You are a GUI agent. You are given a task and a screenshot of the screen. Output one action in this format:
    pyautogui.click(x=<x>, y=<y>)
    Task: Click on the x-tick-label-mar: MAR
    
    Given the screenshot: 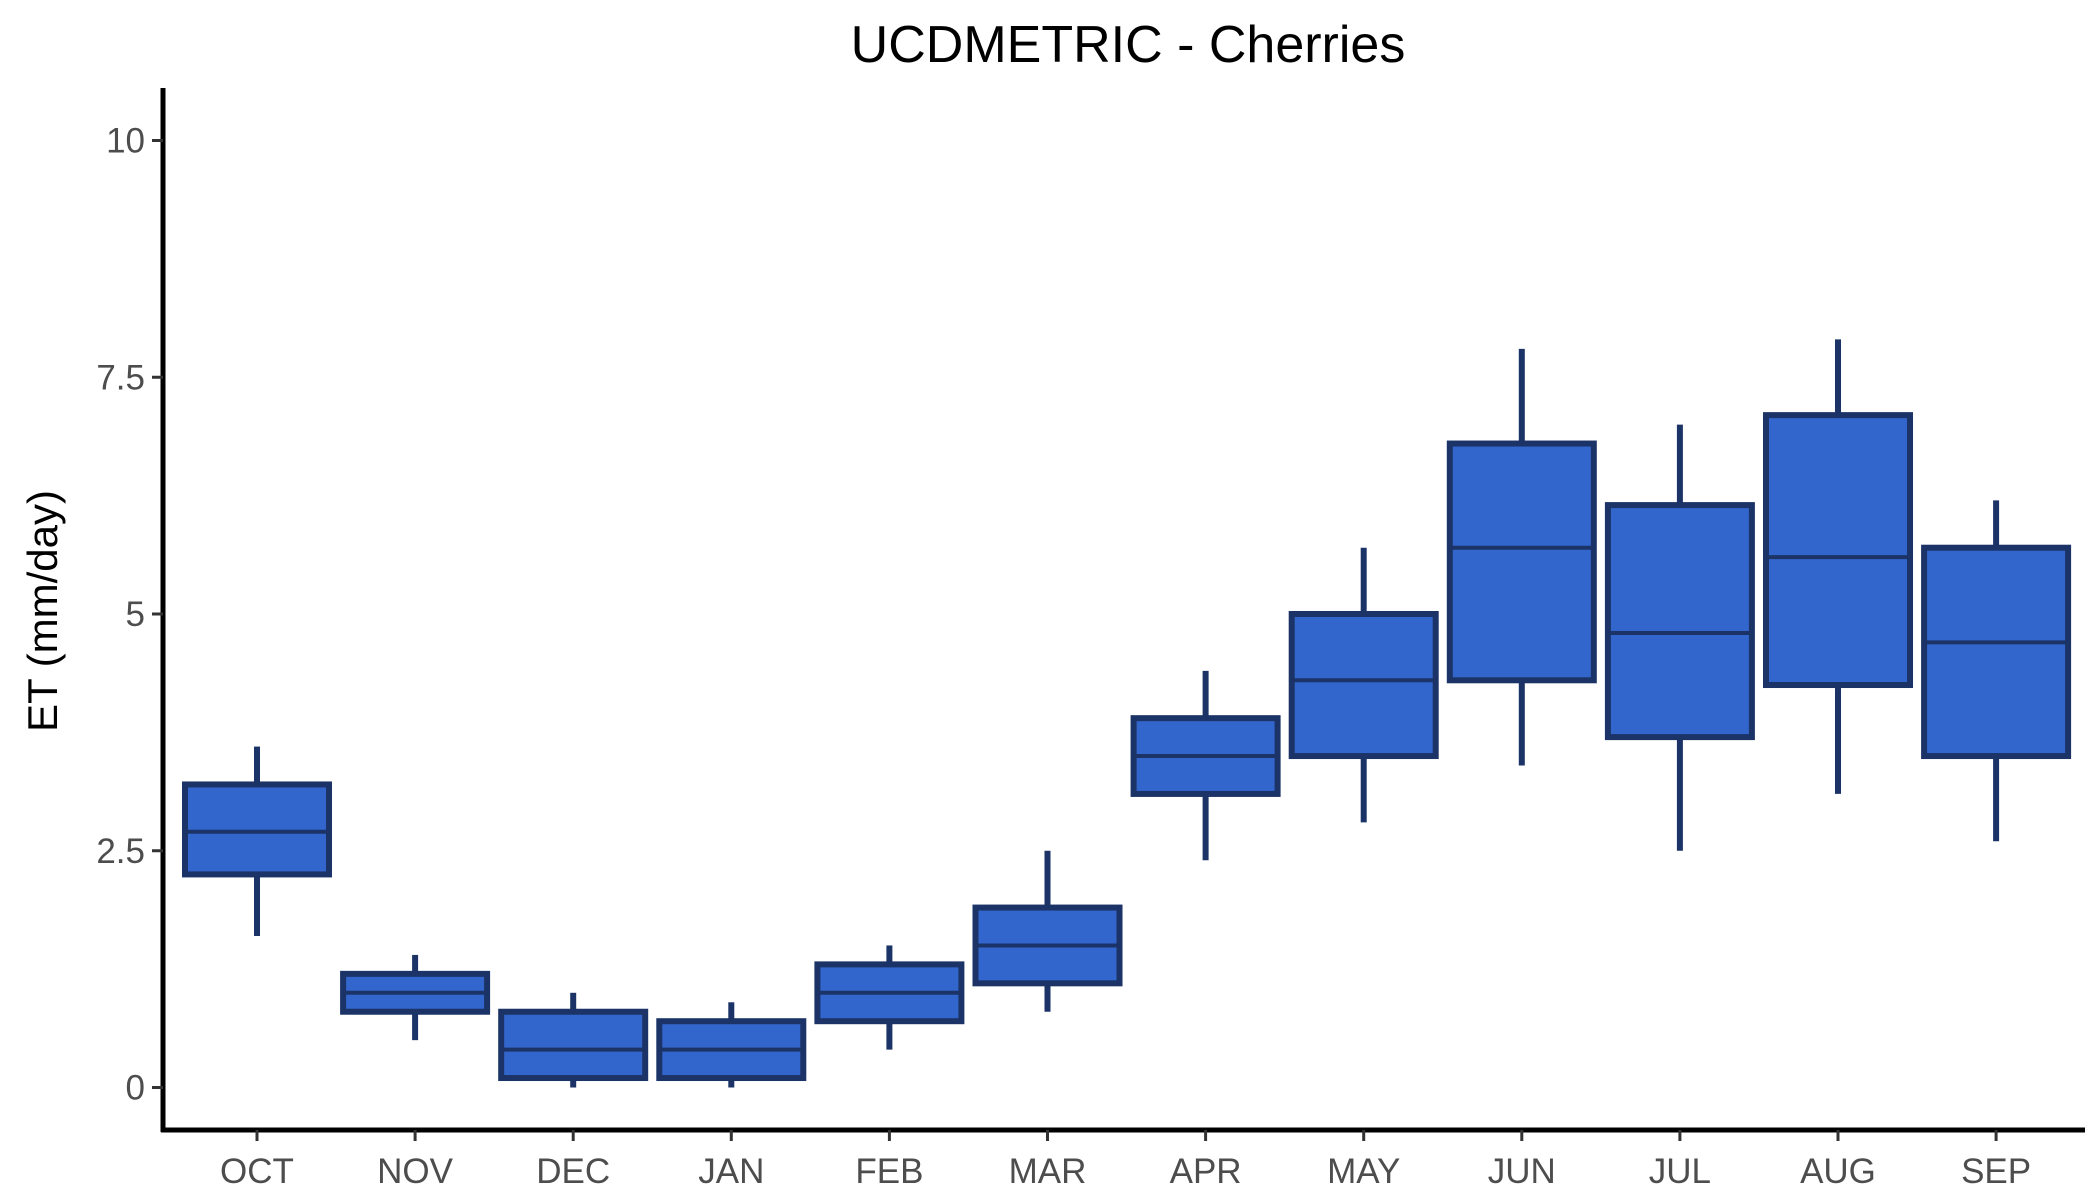 What is the action you would take?
    pyautogui.click(x=1048, y=1171)
    